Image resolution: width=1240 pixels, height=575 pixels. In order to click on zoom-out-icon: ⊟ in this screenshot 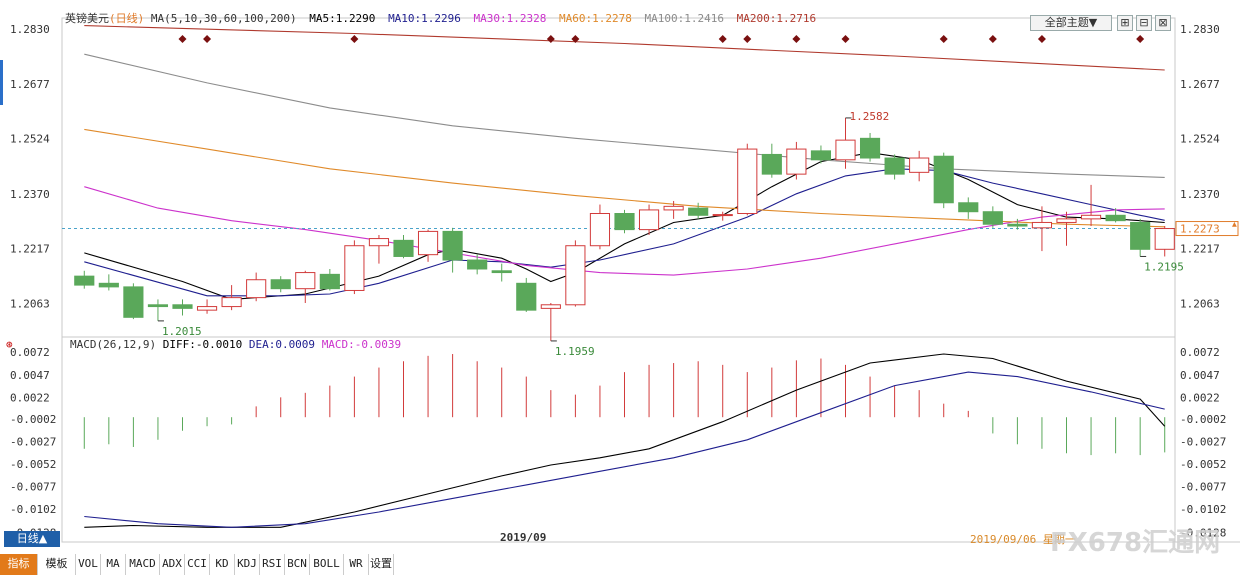, I will do `click(1144, 23)`.